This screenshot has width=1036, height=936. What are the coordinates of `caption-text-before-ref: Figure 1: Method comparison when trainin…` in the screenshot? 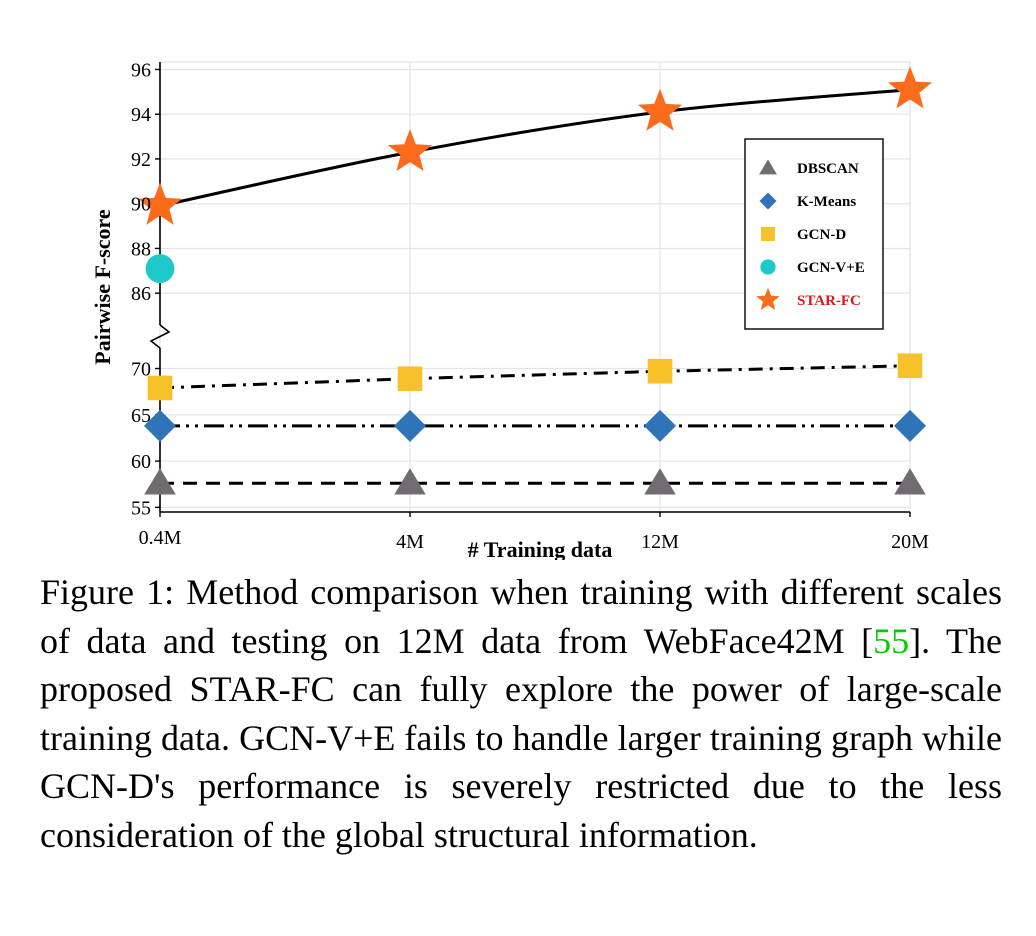 It's located at (521, 616).